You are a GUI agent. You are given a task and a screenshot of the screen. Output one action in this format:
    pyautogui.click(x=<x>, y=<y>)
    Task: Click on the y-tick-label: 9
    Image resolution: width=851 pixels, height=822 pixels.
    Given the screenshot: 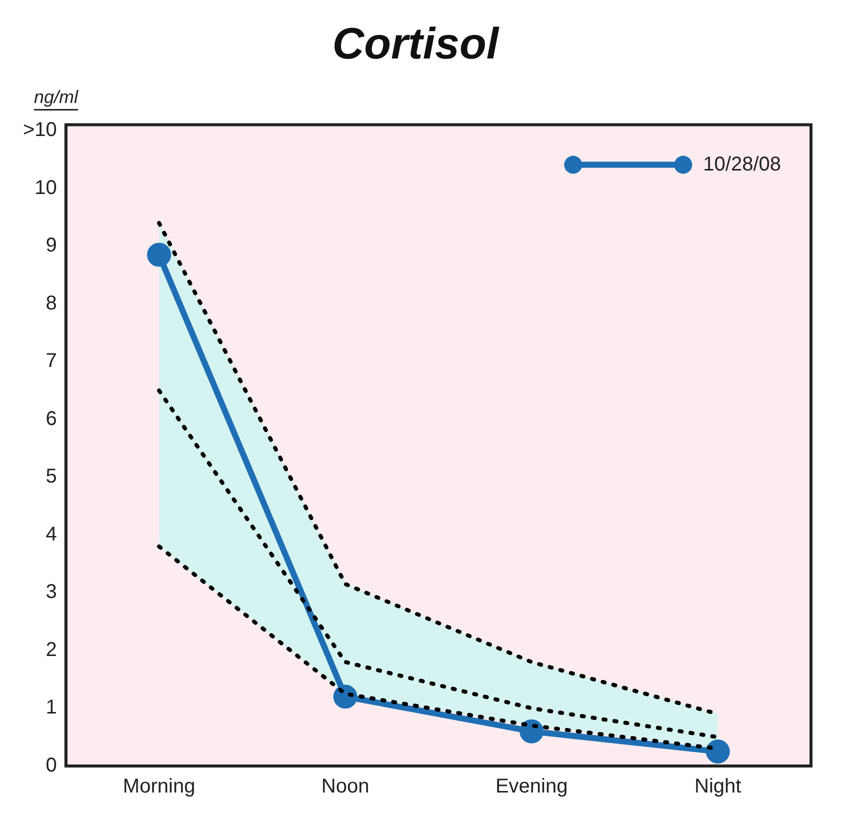 What is the action you would take?
    pyautogui.click(x=51, y=245)
    